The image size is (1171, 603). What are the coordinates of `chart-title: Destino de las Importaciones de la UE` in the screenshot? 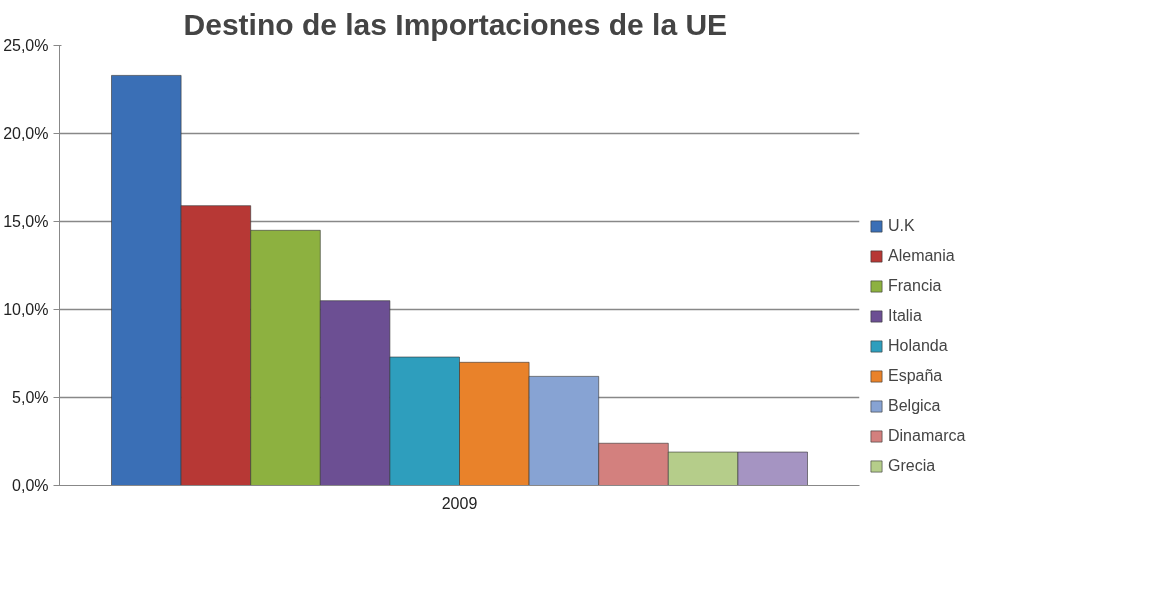 It's located at (455, 24).